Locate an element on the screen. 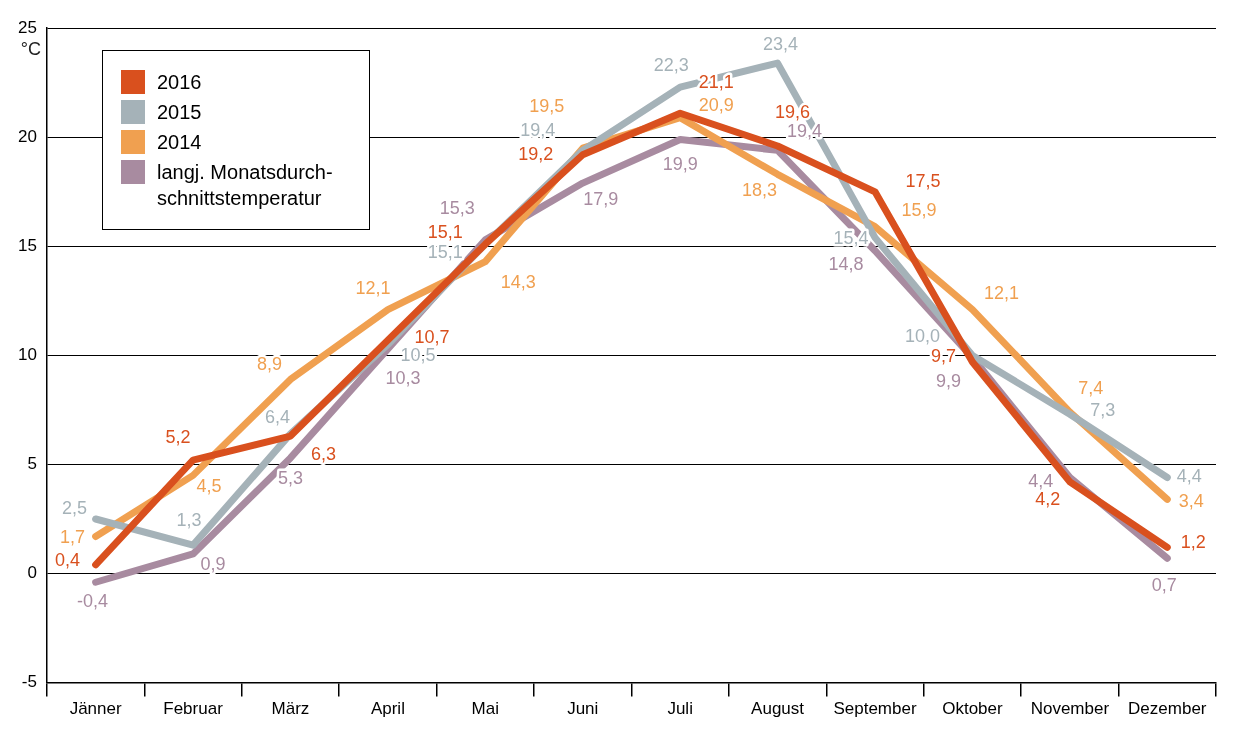  legend-label: 2014 is located at coordinates (179, 142).